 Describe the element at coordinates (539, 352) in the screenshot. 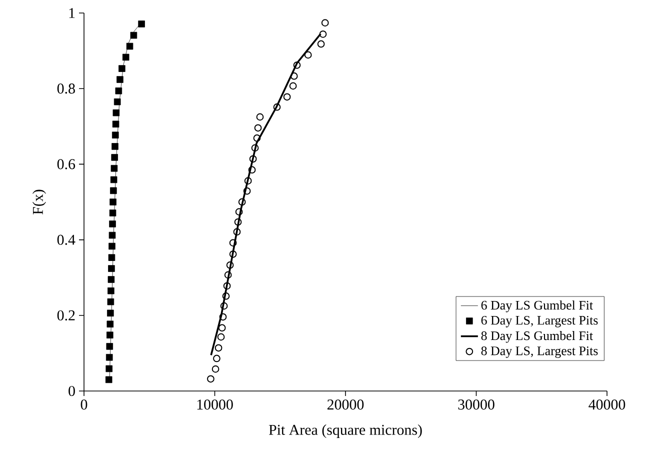

I see `legend-label: 8 Day LS, Largest Pits` at that location.